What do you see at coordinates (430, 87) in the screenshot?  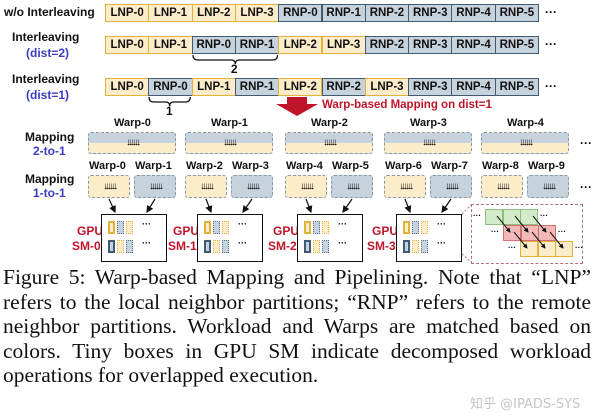 I see `partition-cell: RNP-3` at bounding box center [430, 87].